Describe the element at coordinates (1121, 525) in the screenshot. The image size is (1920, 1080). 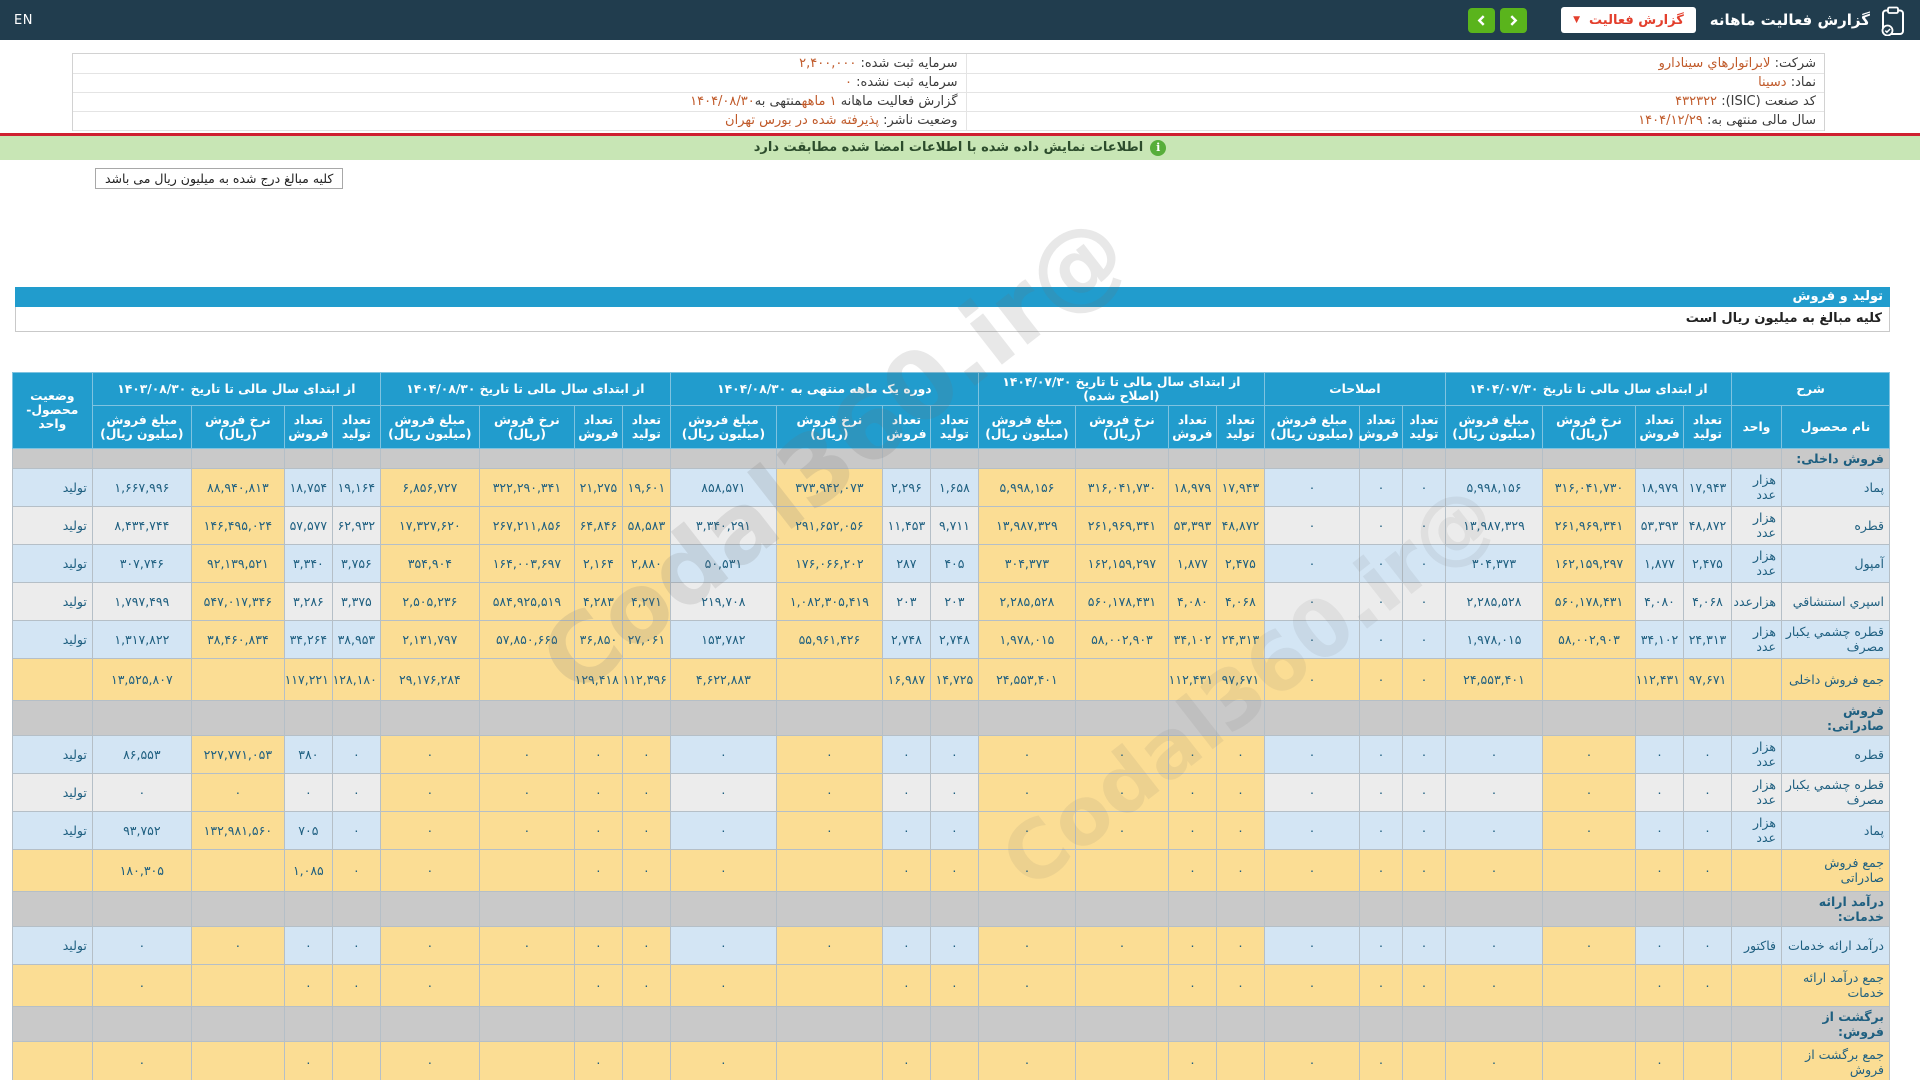
I see `value-cell: ۲۶۱,۹۶۹,۳۴۱` at that location.